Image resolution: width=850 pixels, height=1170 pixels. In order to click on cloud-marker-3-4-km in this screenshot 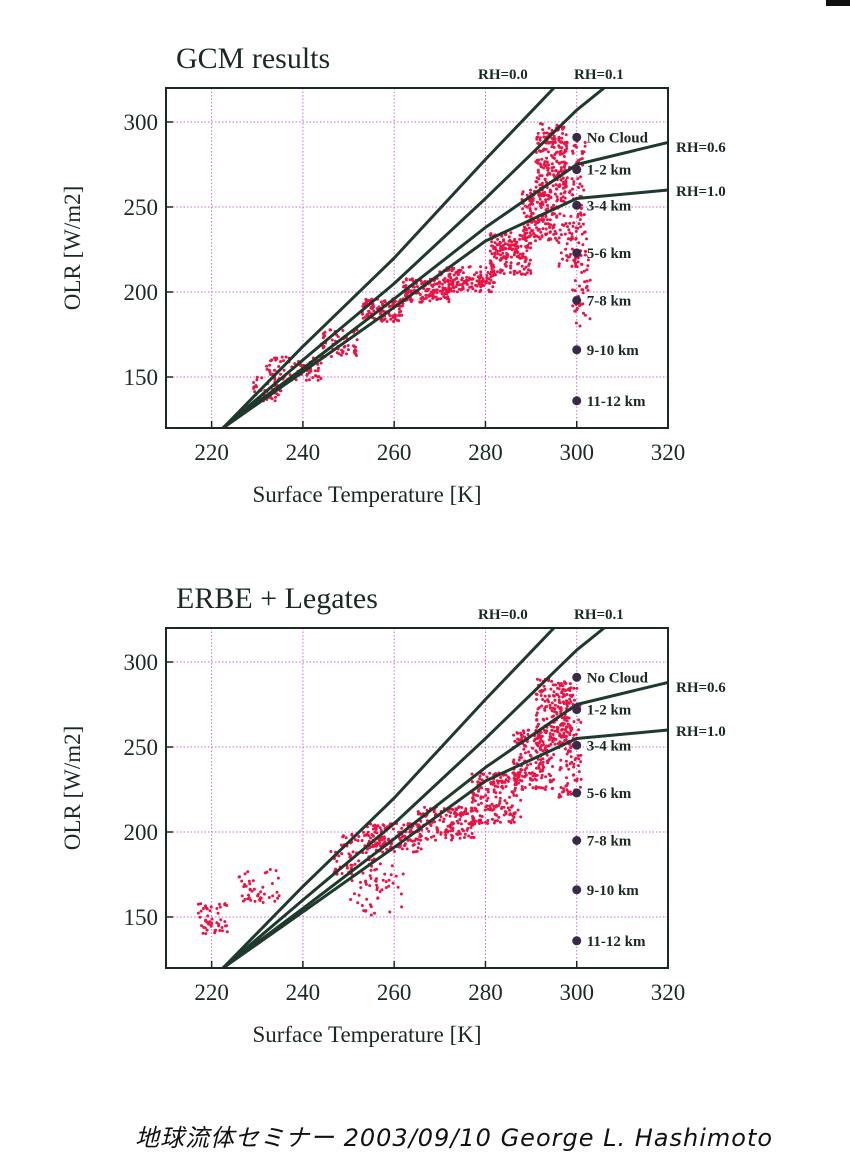, I will do `click(577, 745)`.